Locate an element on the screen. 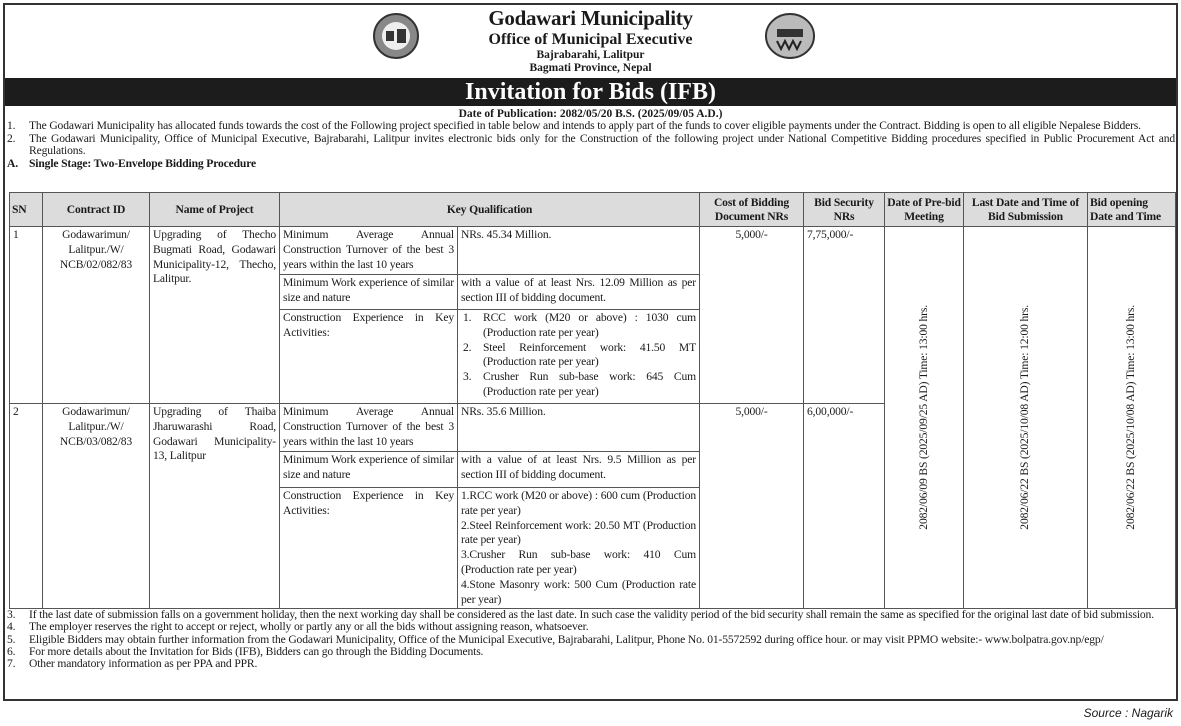 Image resolution: width=1181 pixels, height=726 pixels. org-name: Godawari Municipality is located at coordinates (590, 18).